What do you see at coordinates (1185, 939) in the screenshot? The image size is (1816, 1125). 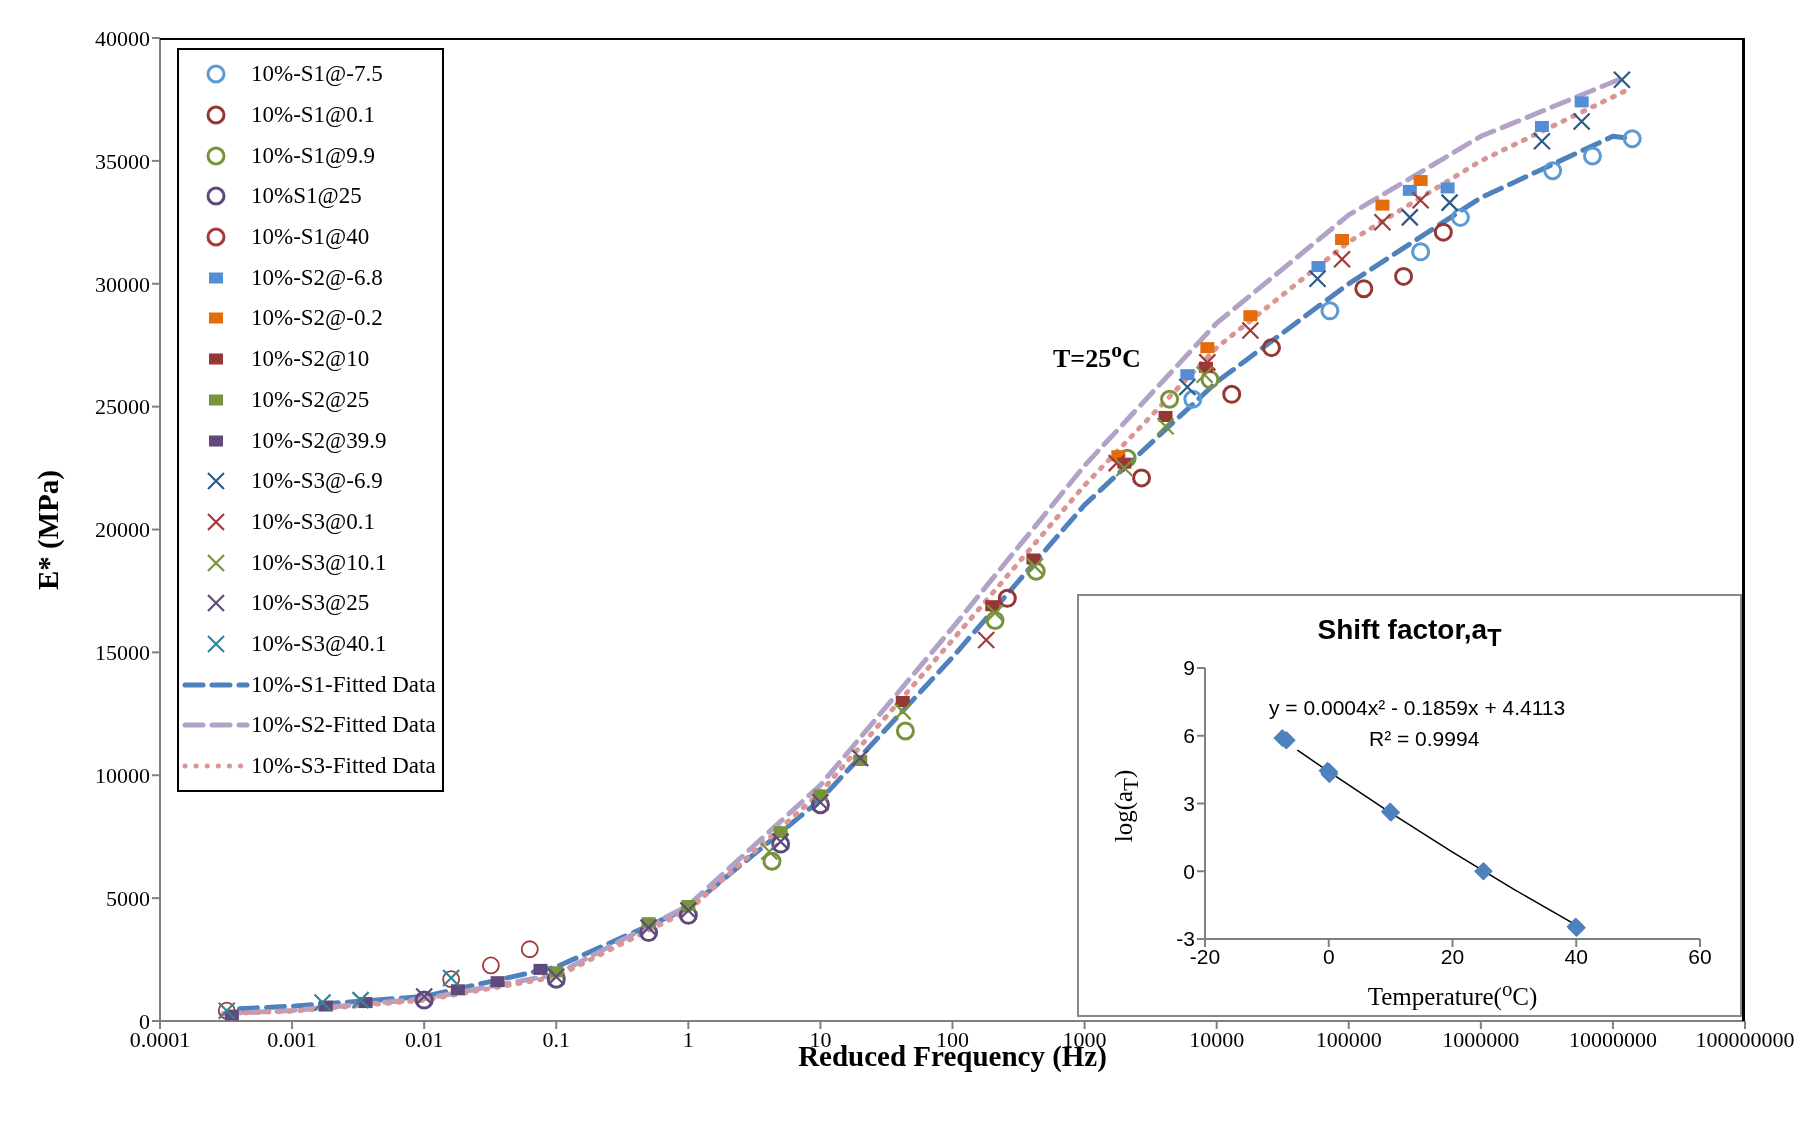 I see `y-tick-label: -3` at bounding box center [1185, 939].